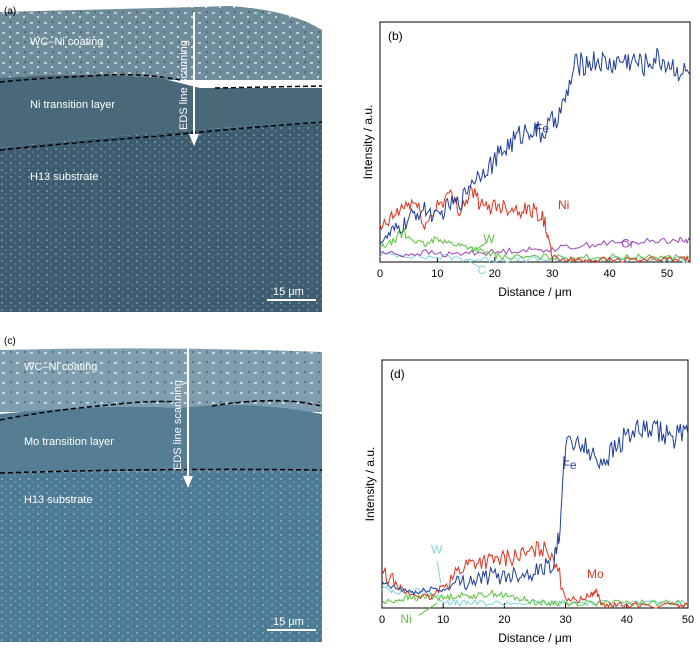  What do you see at coordinates (184, 85) in the screenshot?
I see `scan-label-a: EDS line scanning` at bounding box center [184, 85].